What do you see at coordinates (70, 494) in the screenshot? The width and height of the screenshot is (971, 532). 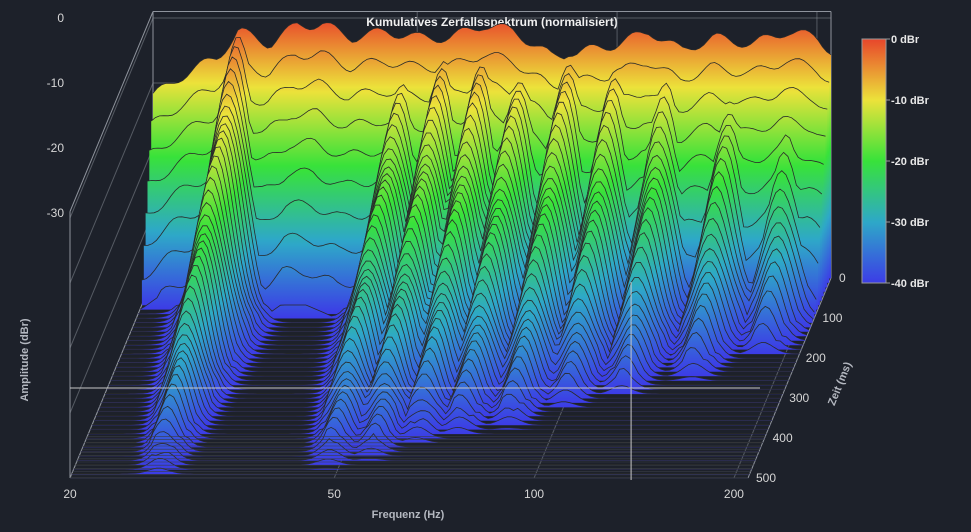 I see `x-tick-label: 20` at bounding box center [70, 494].